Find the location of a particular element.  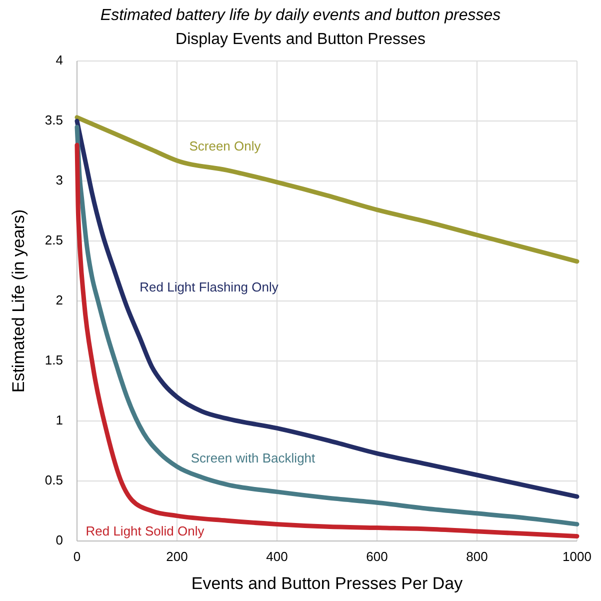

y-tick-label: 4 is located at coordinates (59, 60).